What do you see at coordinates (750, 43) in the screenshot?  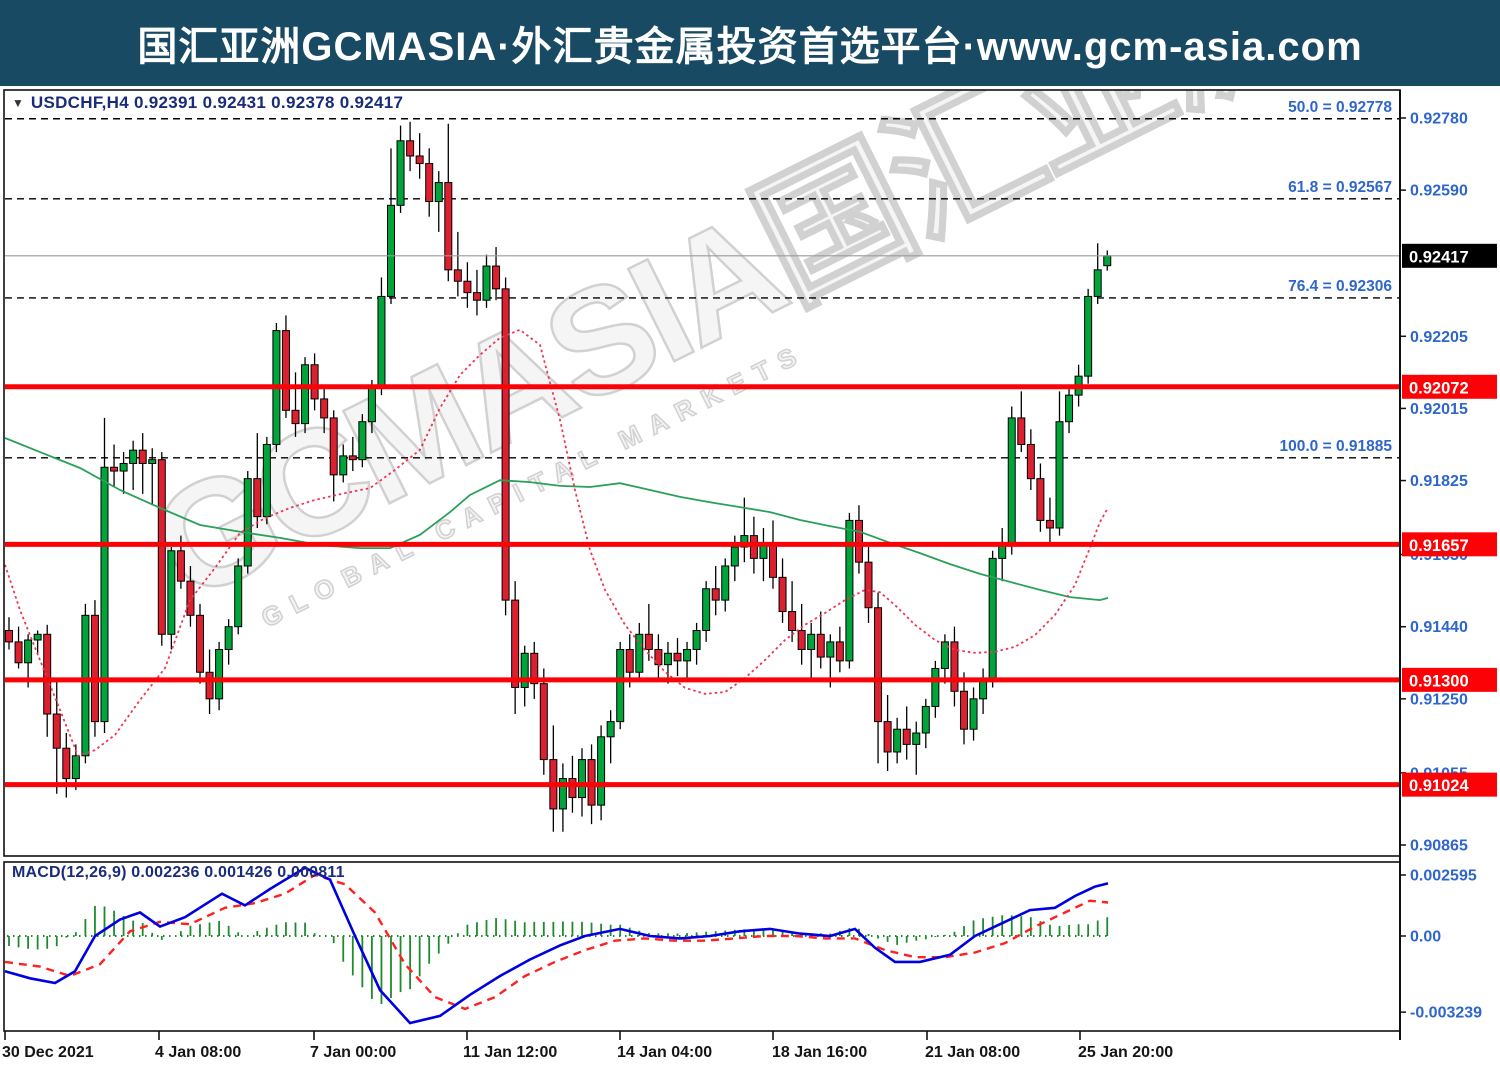 I see `broker-banner: 国汇亚洲GCMASIA·外汇贵金属投资首选平台·www.gcm-asia.com` at bounding box center [750, 43].